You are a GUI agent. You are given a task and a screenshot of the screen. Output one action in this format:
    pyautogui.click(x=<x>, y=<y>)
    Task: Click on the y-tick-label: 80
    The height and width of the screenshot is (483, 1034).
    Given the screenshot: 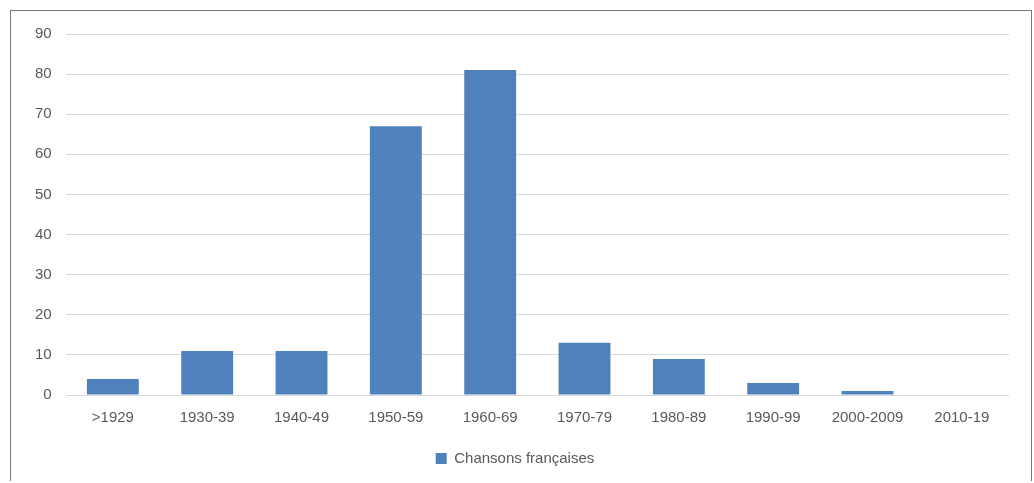 What is the action you would take?
    pyautogui.click(x=43, y=73)
    